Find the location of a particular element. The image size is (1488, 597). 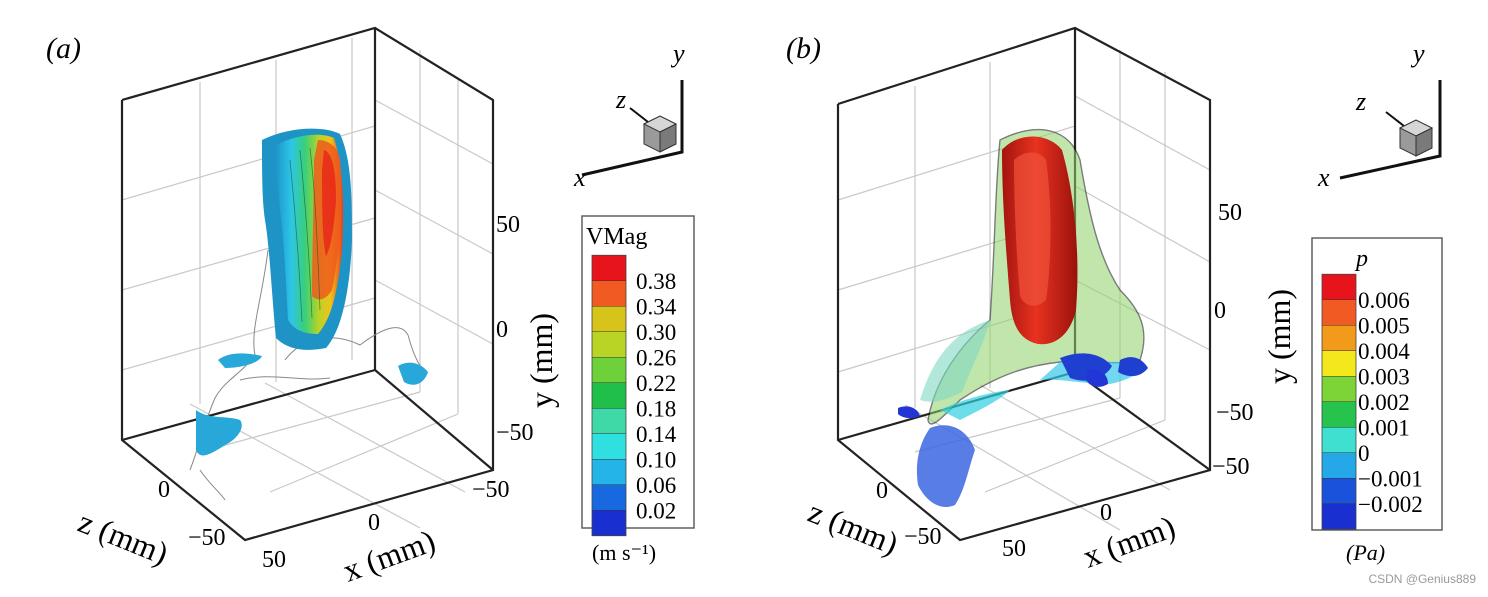

legend-colorbar-outline is located at coordinates (609, 395).